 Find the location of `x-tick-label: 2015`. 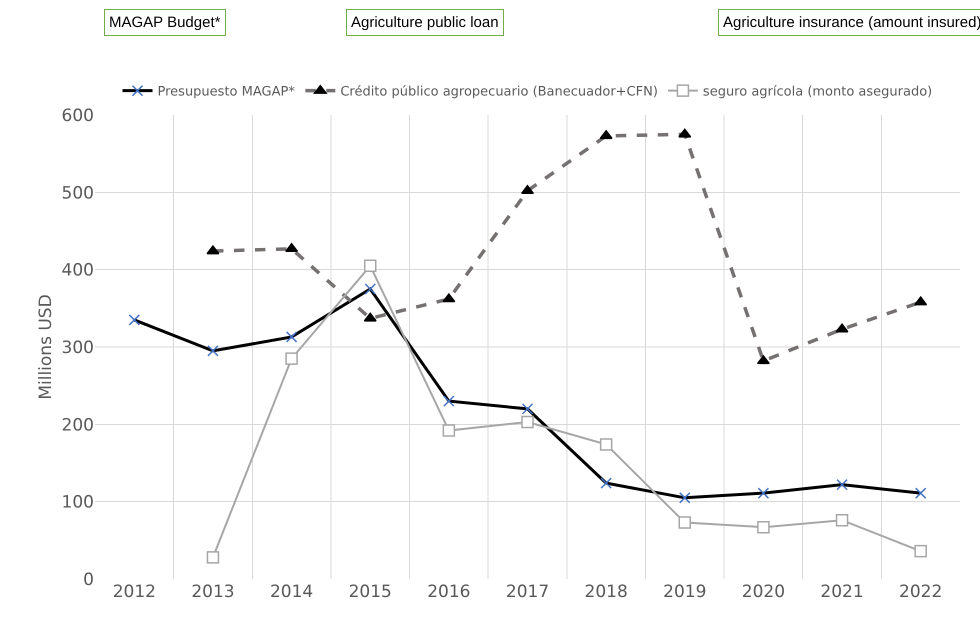

x-tick-label: 2015 is located at coordinates (370, 592).